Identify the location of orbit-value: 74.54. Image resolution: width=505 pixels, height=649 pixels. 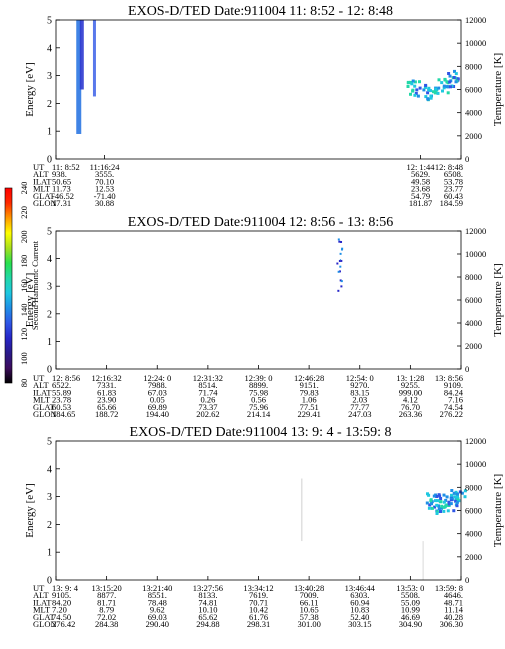
(454, 407).